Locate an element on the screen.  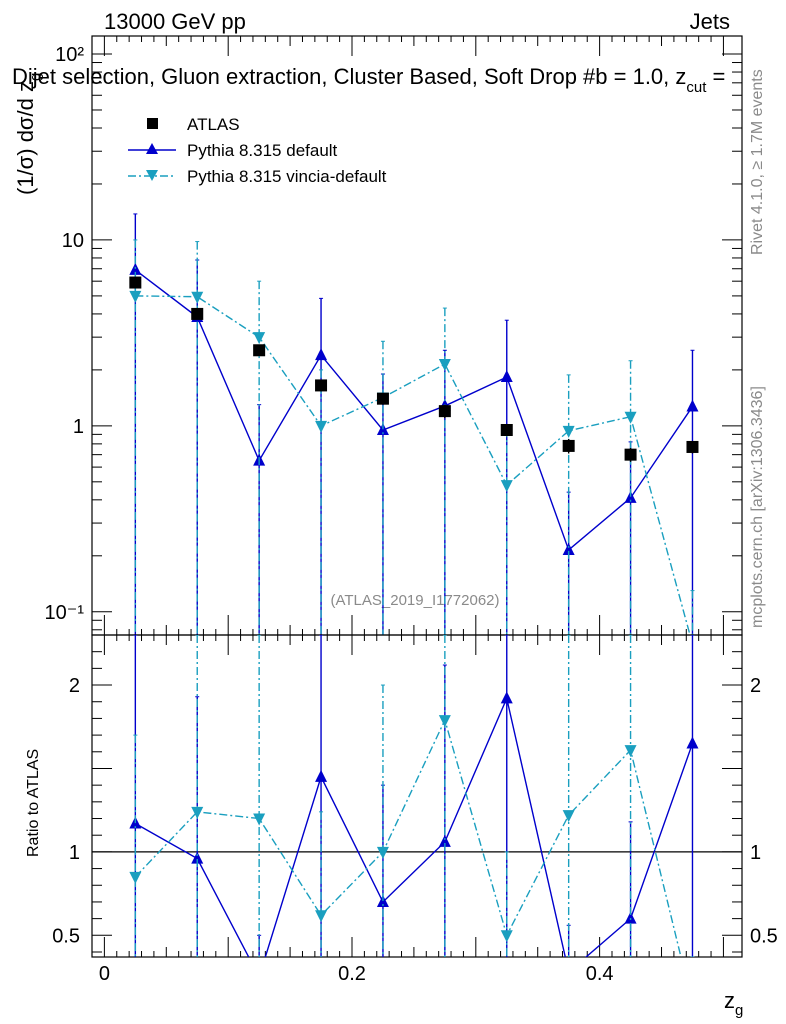
x-tick-label: 0.4 is located at coordinates (600, 974).